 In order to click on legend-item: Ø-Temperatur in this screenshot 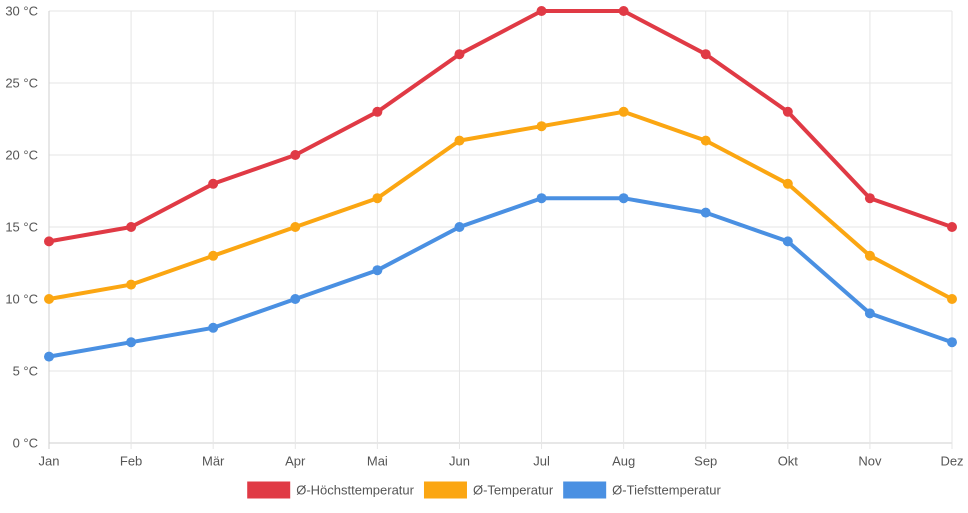, I will do `click(488, 490)`.